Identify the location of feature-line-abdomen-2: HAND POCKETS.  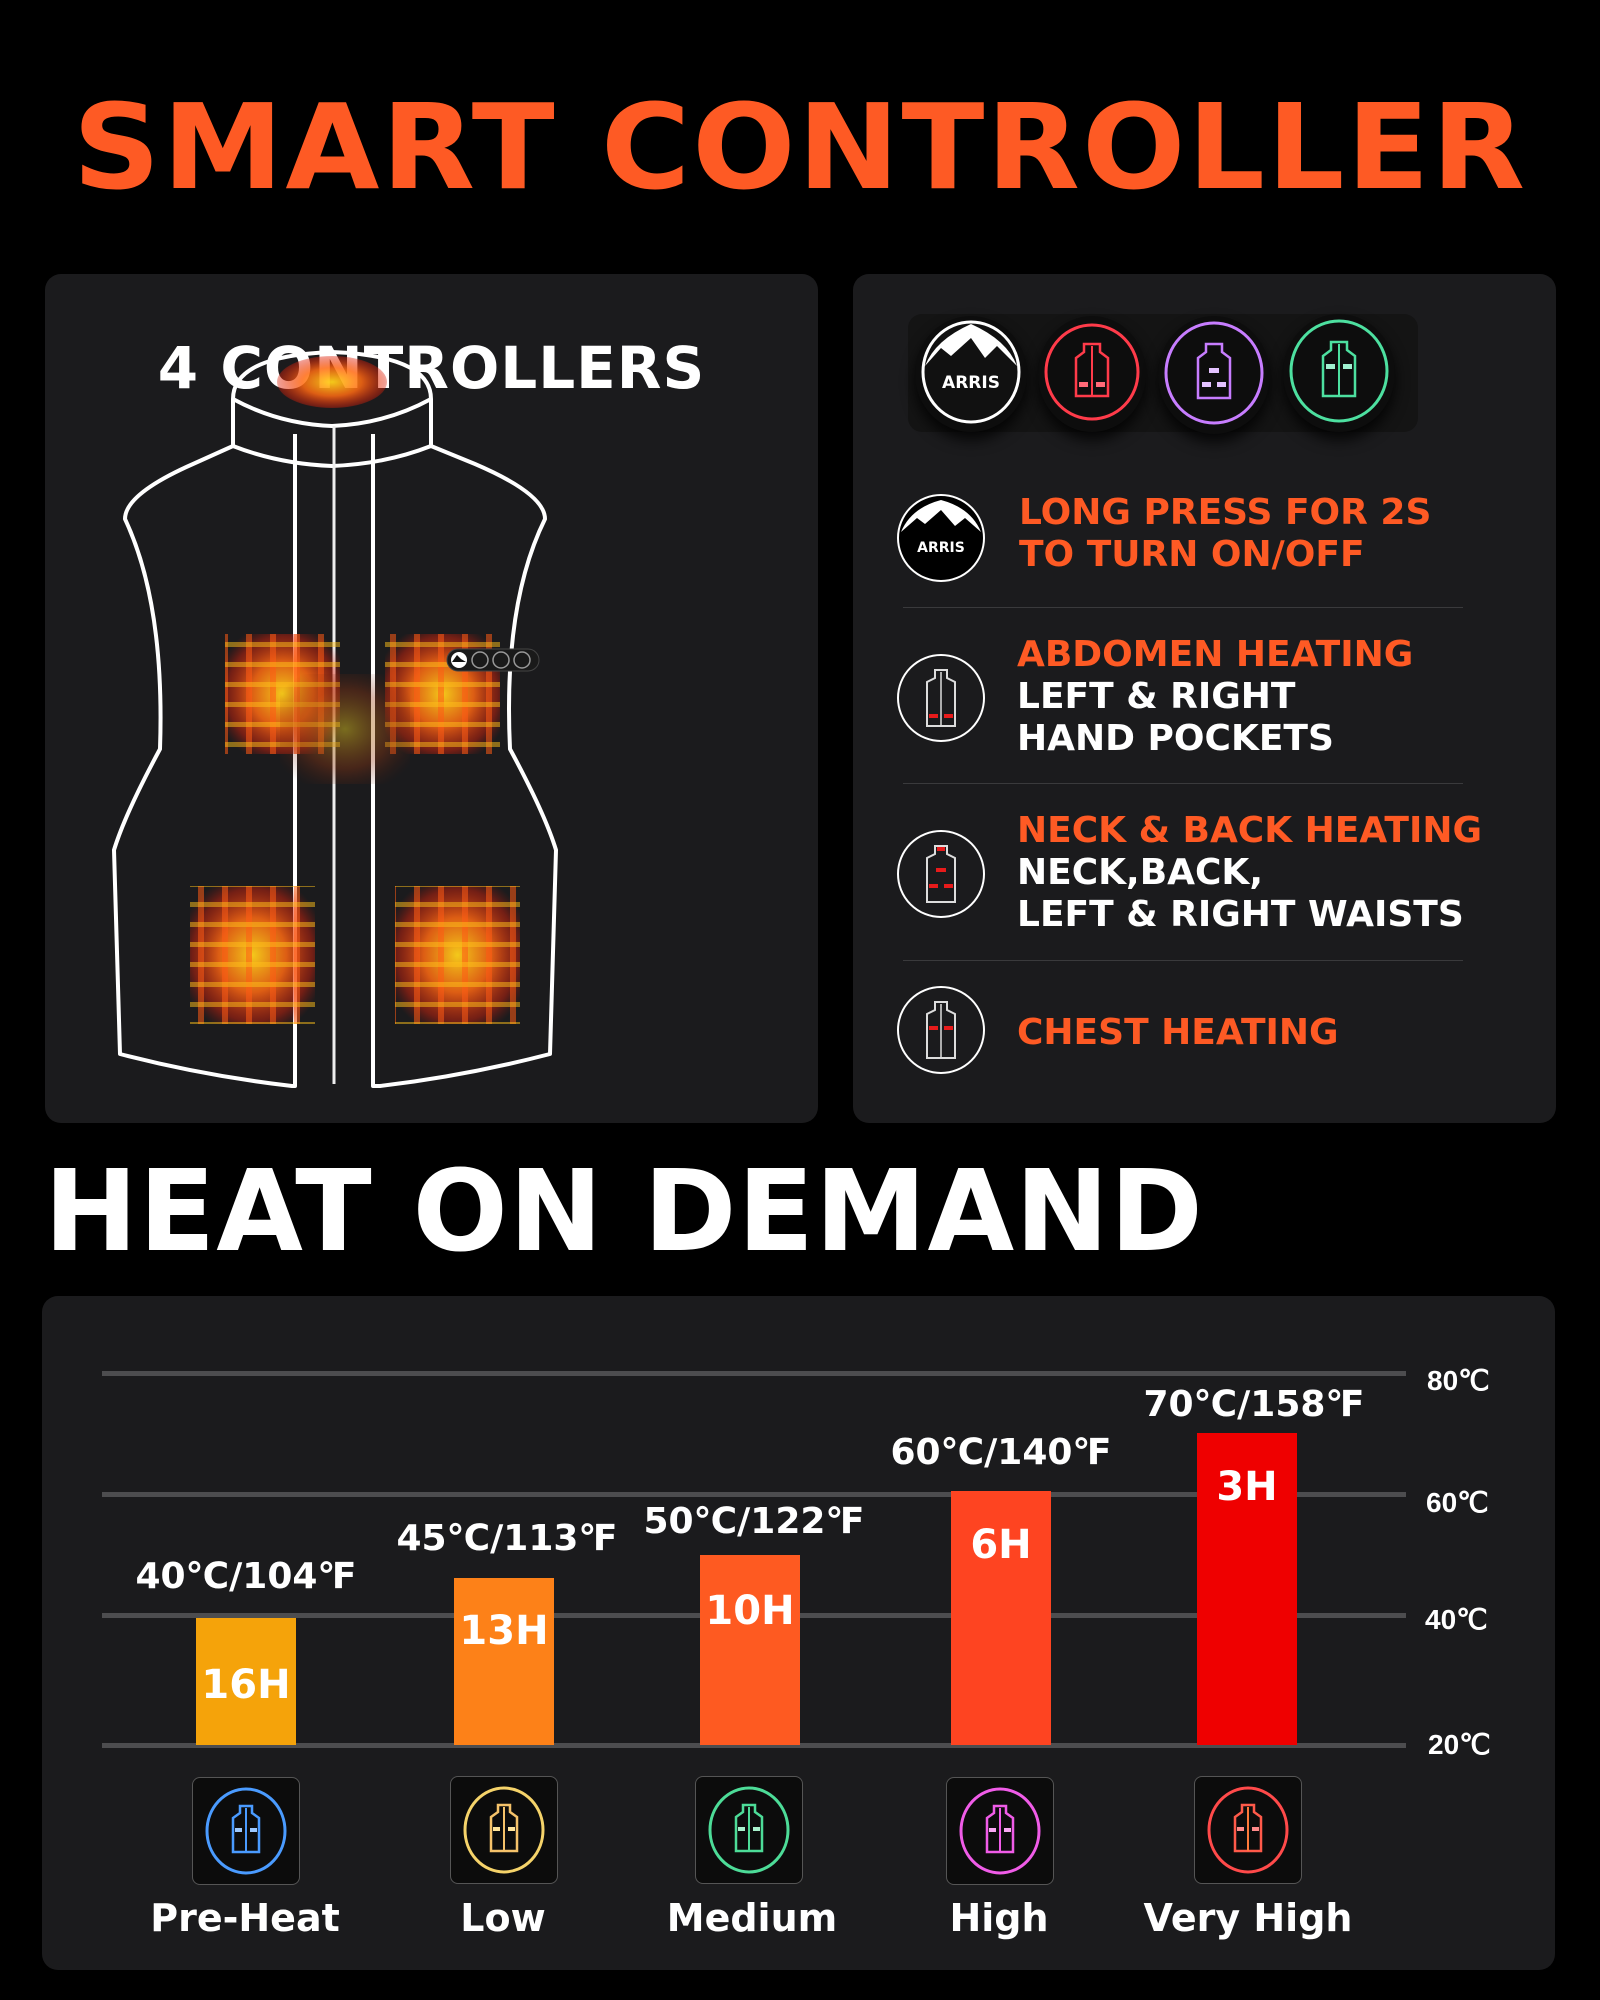
(1175, 738).